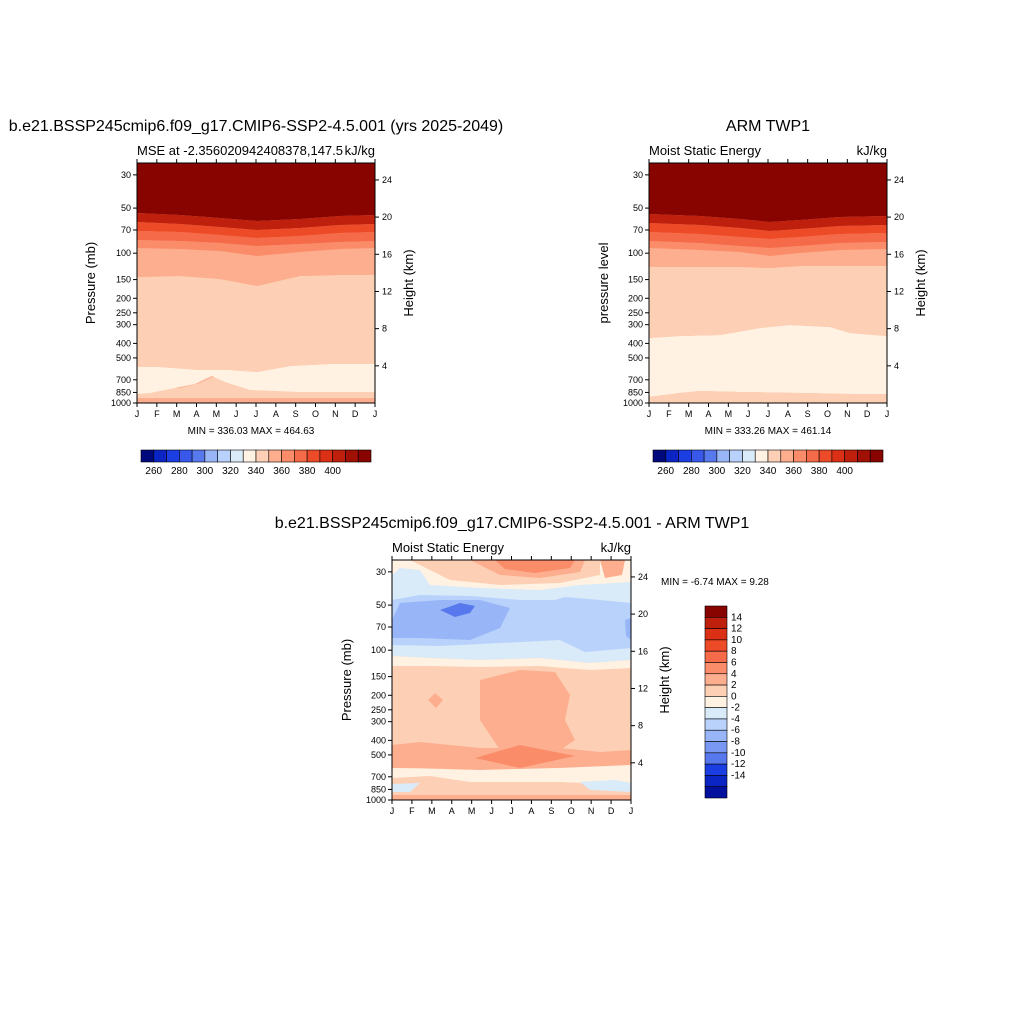 This screenshot has height=1024, width=1024. Describe the element at coordinates (665, 471) in the screenshot. I see `colorbar-label: 260` at that location.